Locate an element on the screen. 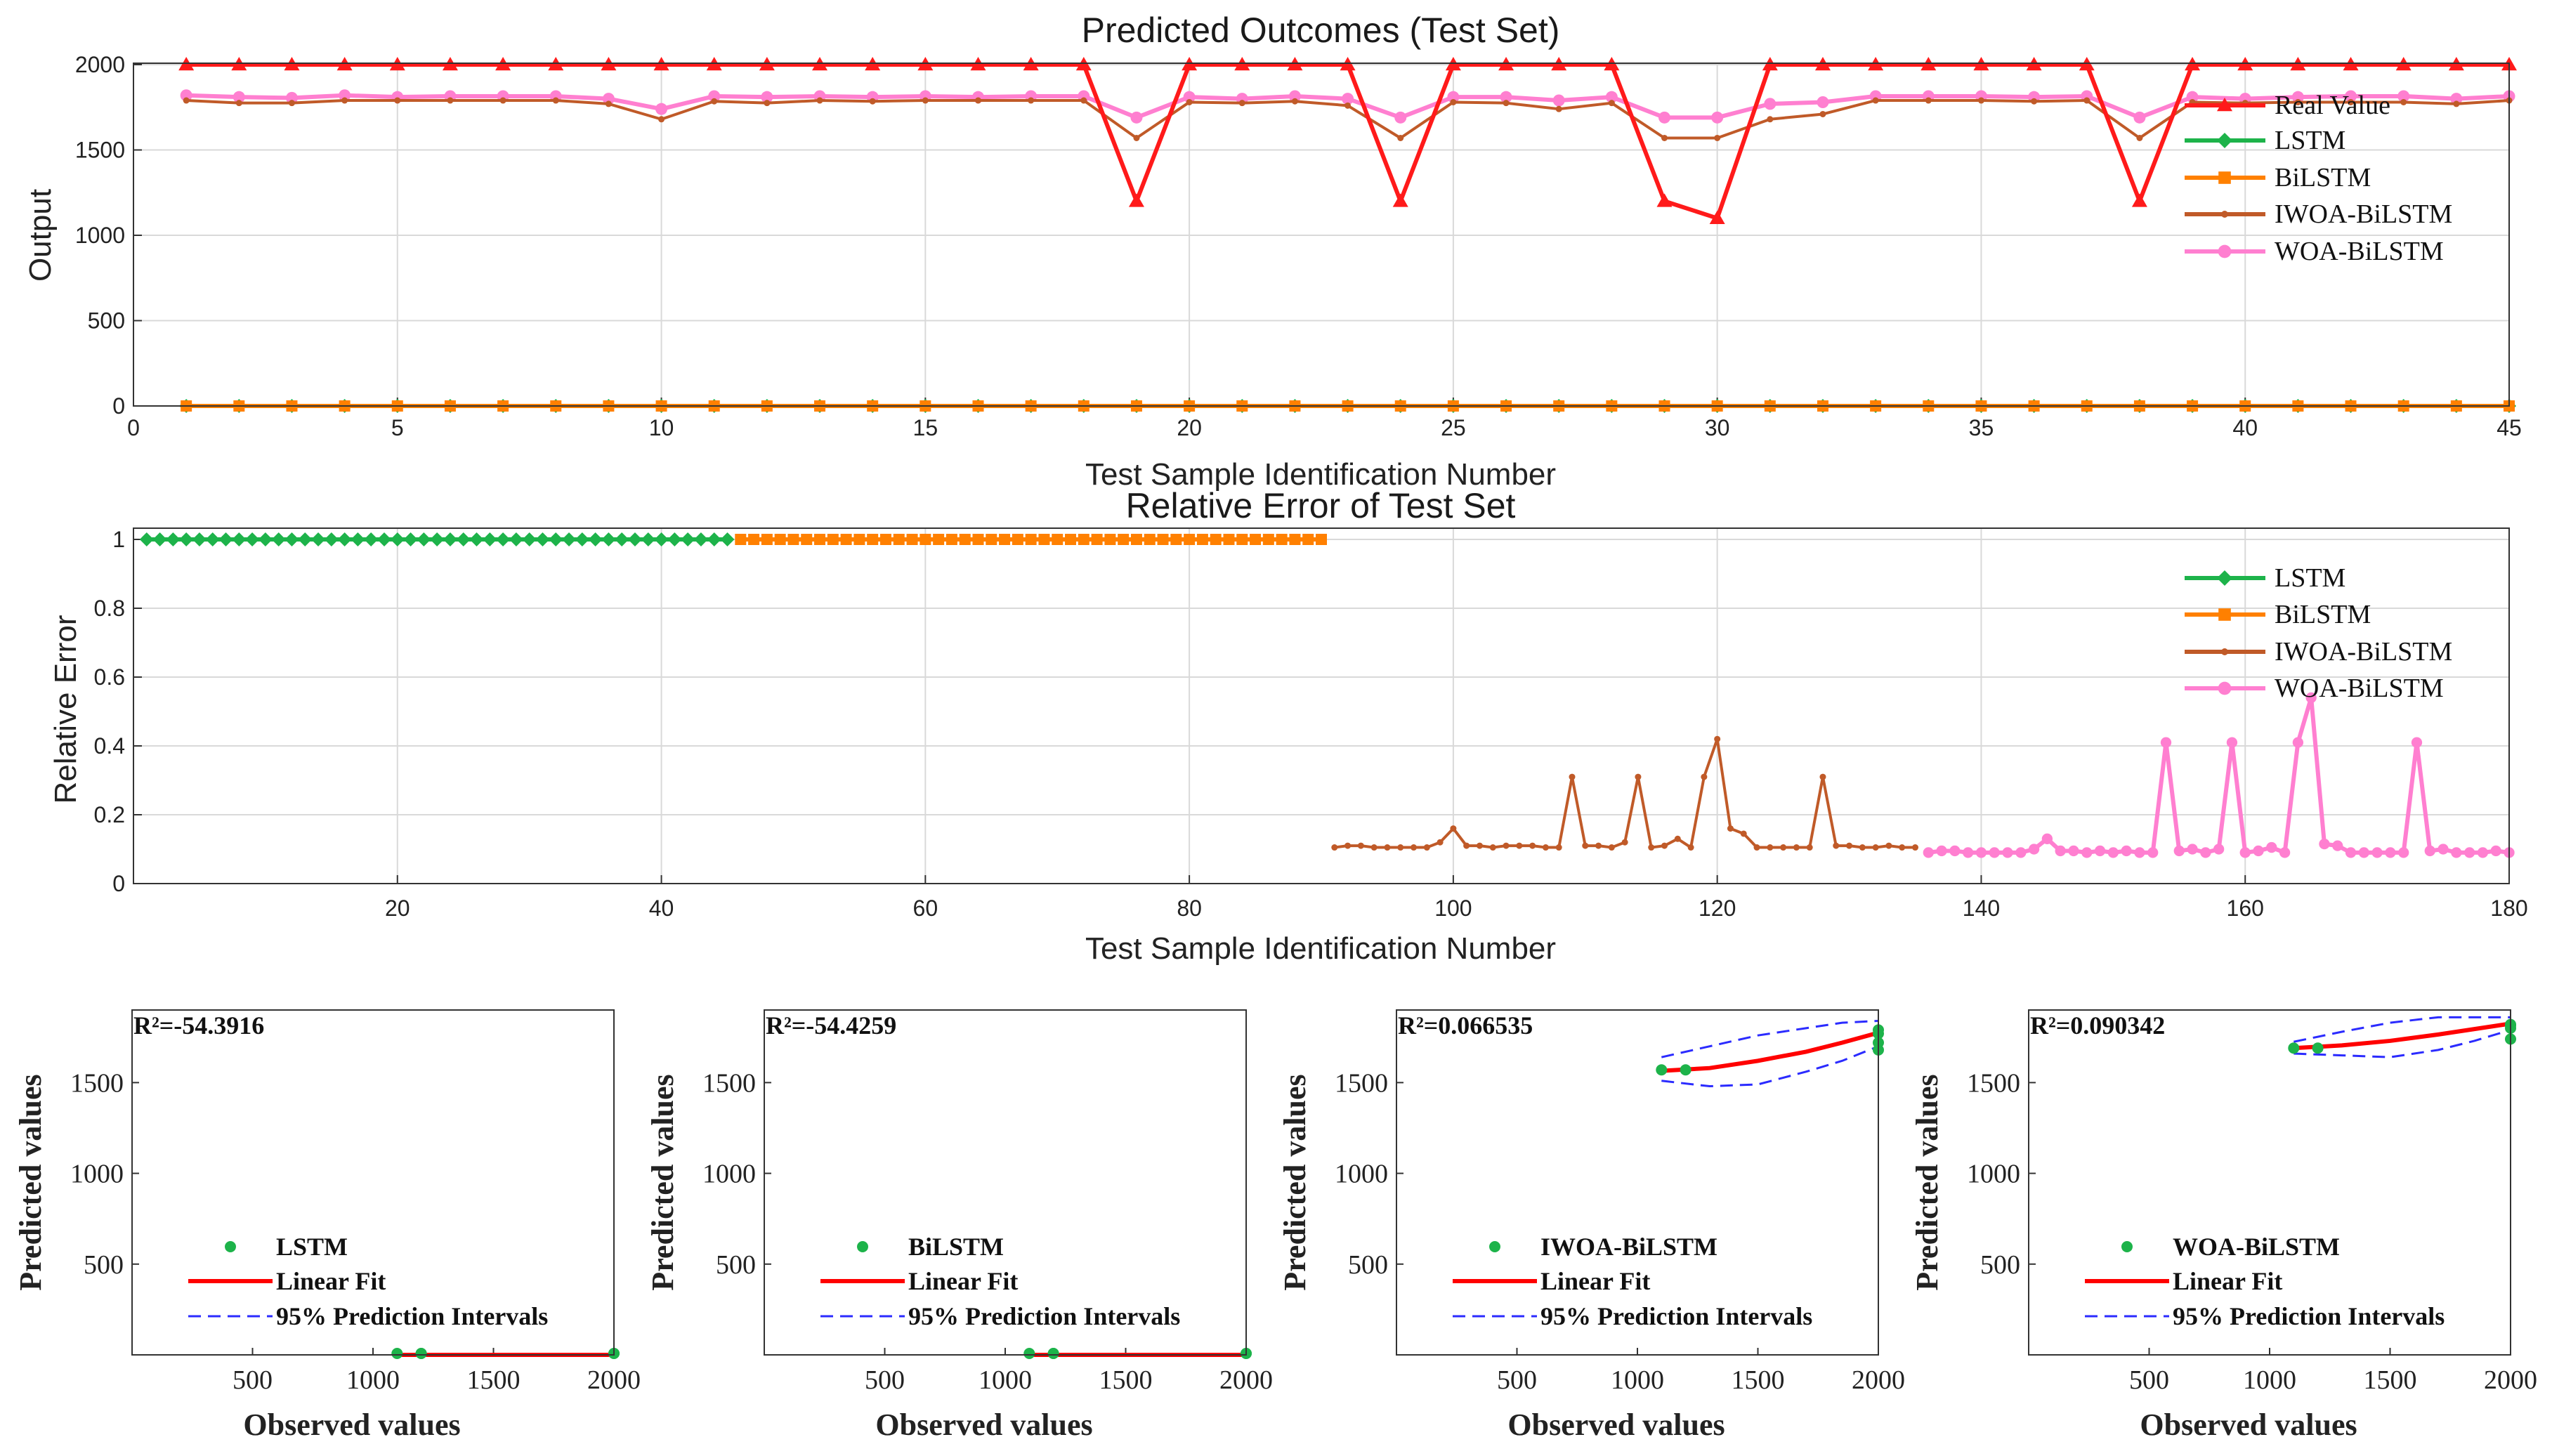 The height and width of the screenshot is (1456, 2552). x-tick-label: 40 is located at coordinates (2245, 428).